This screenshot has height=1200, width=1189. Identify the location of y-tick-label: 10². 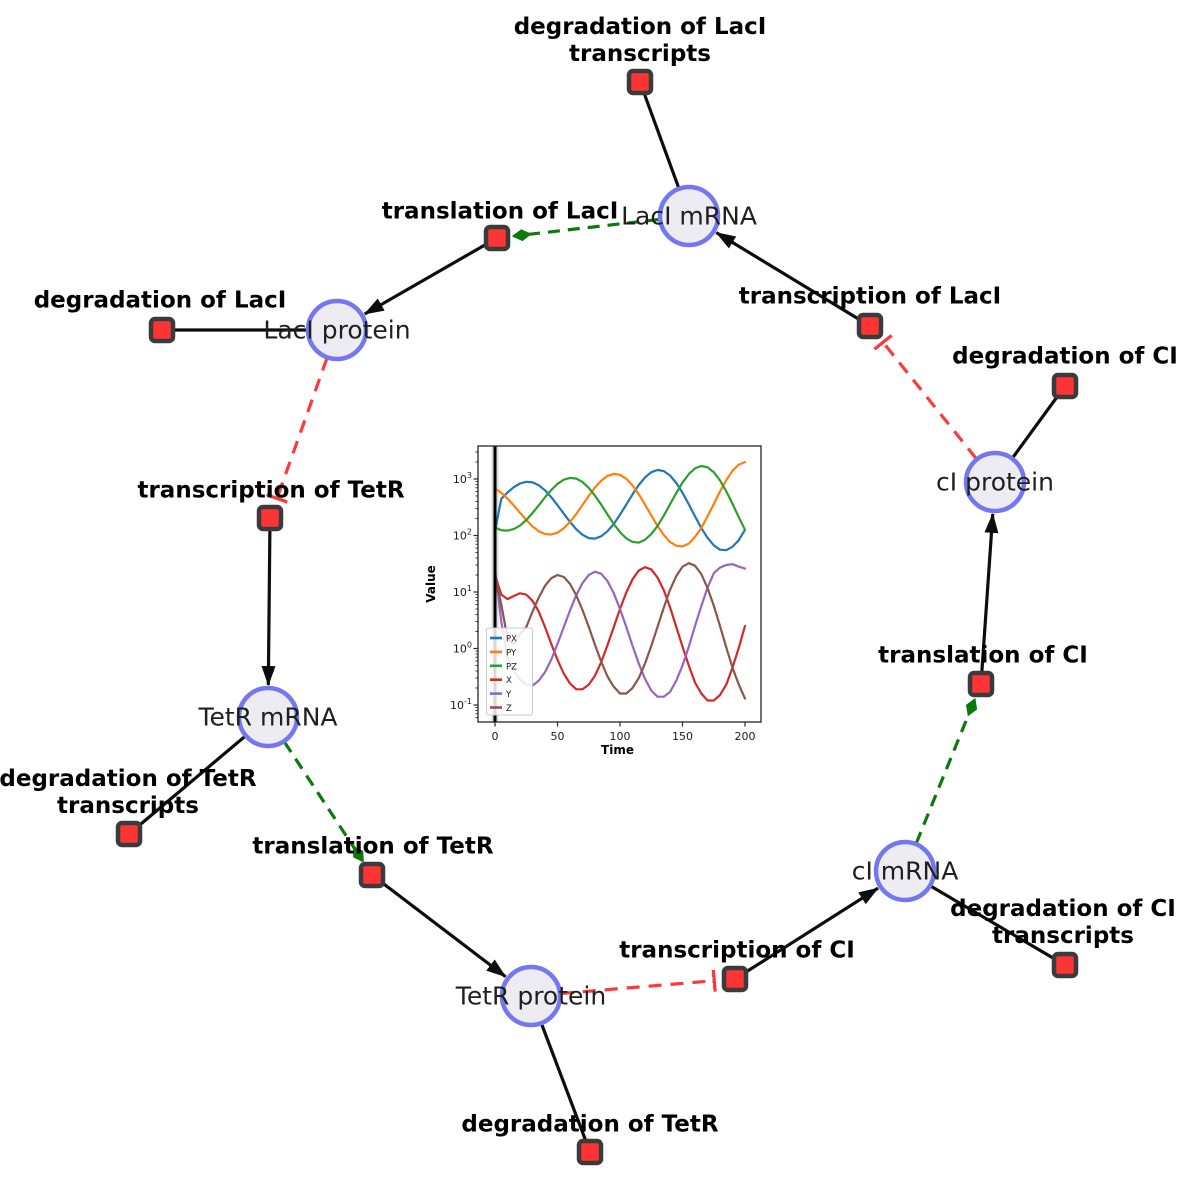
(462, 535).